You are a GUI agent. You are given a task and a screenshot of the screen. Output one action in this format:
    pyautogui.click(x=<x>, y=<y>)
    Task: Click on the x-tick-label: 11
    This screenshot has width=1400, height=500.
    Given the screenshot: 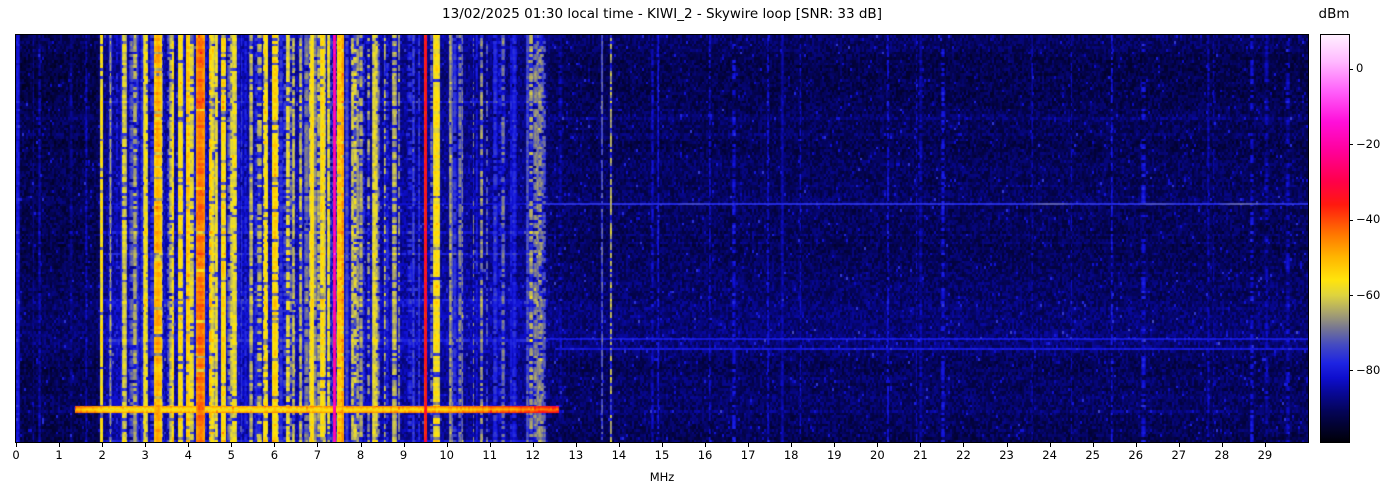 What is the action you would take?
    pyautogui.click(x=490, y=455)
    